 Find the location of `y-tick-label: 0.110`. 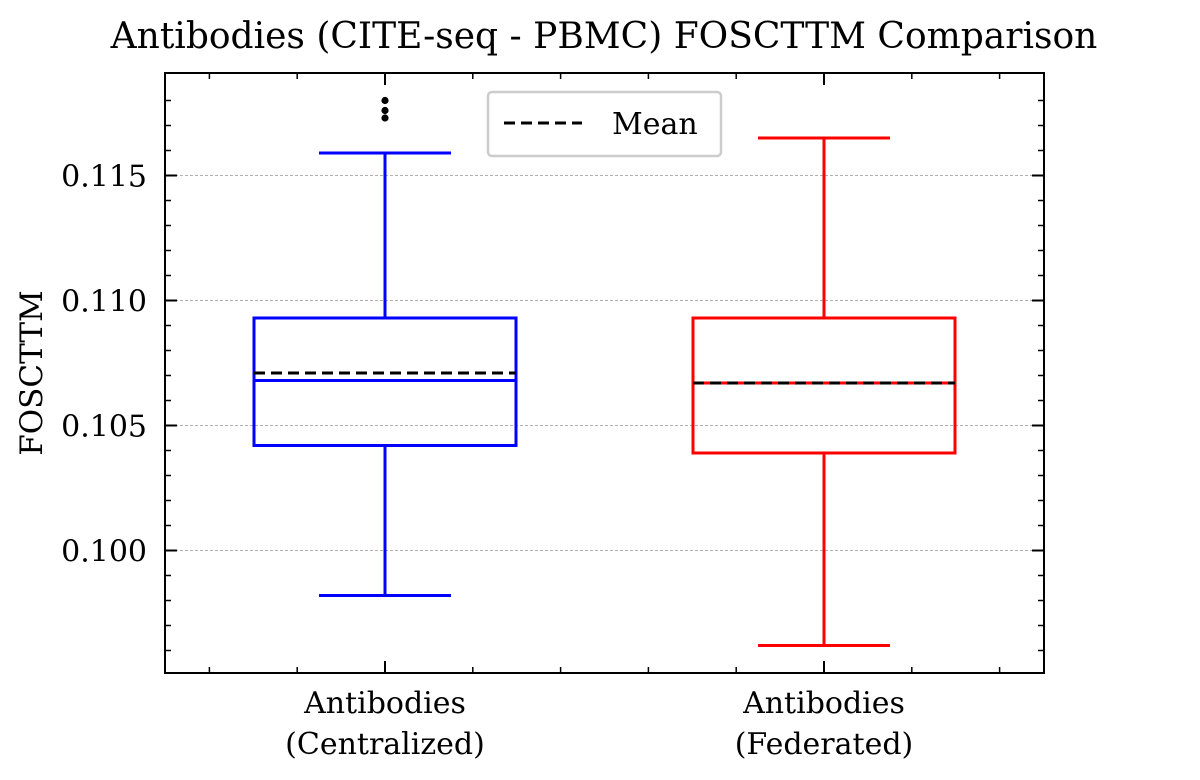

y-tick-label: 0.110 is located at coordinates (104, 302).